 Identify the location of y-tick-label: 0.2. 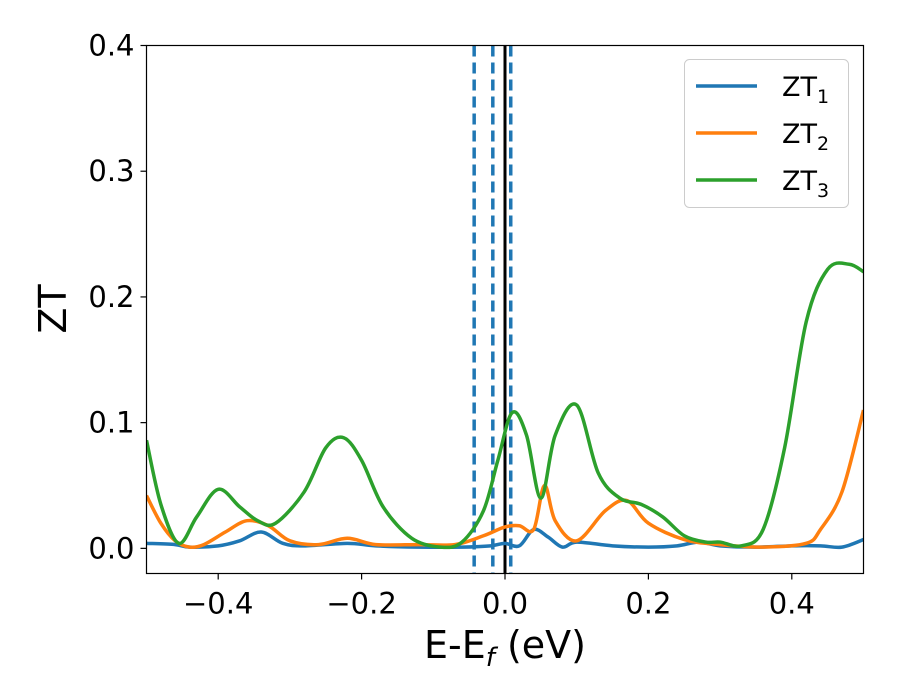
(111, 297).